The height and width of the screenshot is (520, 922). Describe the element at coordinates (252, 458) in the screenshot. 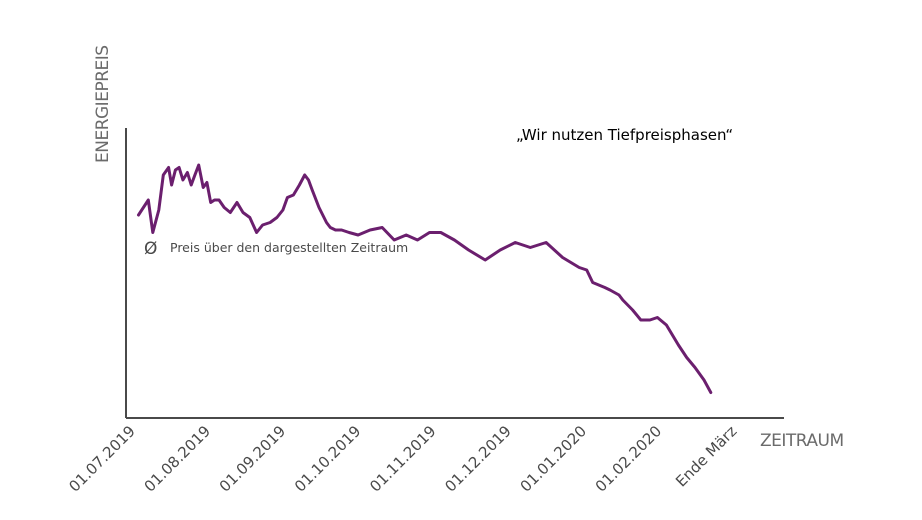

I see `x-tick-label: 01.09.2019` at that location.